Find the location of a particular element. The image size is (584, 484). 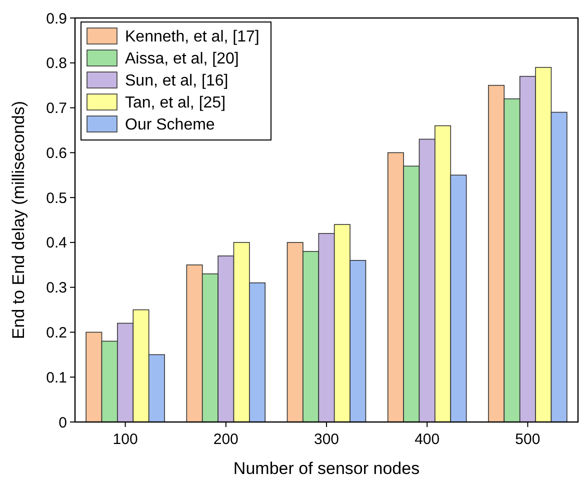

y-tick-label: 0.7 is located at coordinates (56, 109).